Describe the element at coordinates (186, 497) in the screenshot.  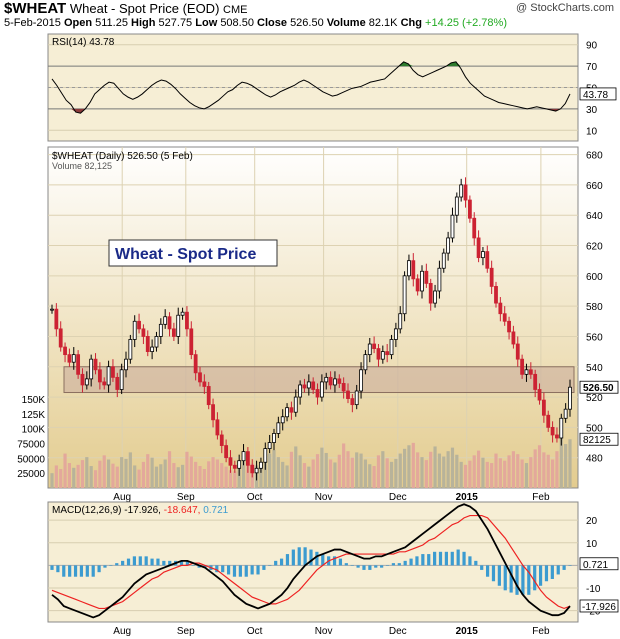
I see `month-tick-label: Sep` at that location.